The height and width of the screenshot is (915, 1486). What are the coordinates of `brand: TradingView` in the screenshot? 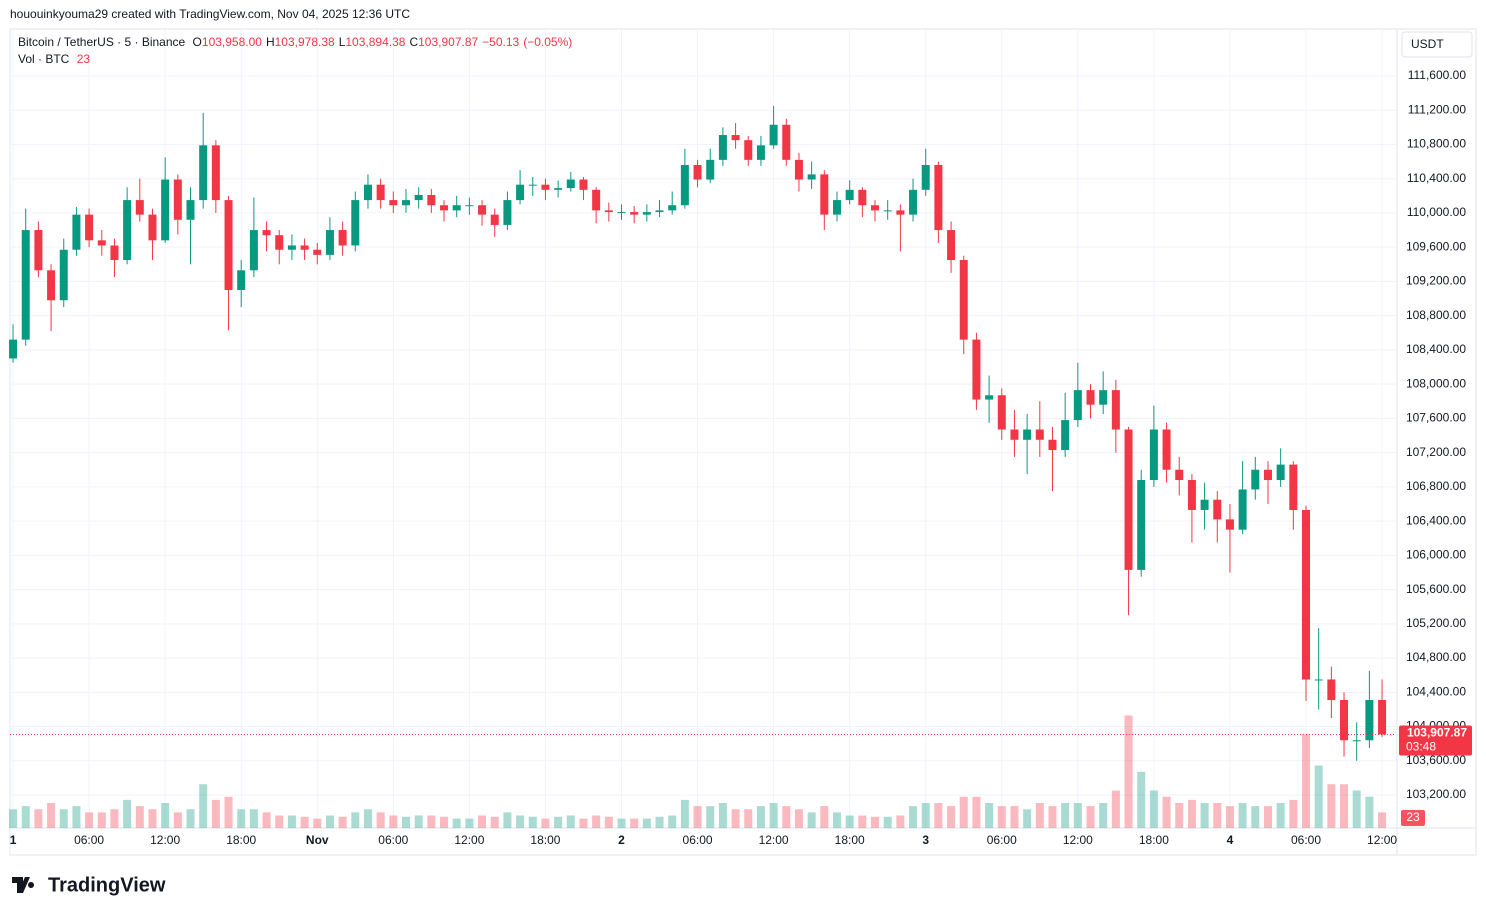 It's located at (107, 885).